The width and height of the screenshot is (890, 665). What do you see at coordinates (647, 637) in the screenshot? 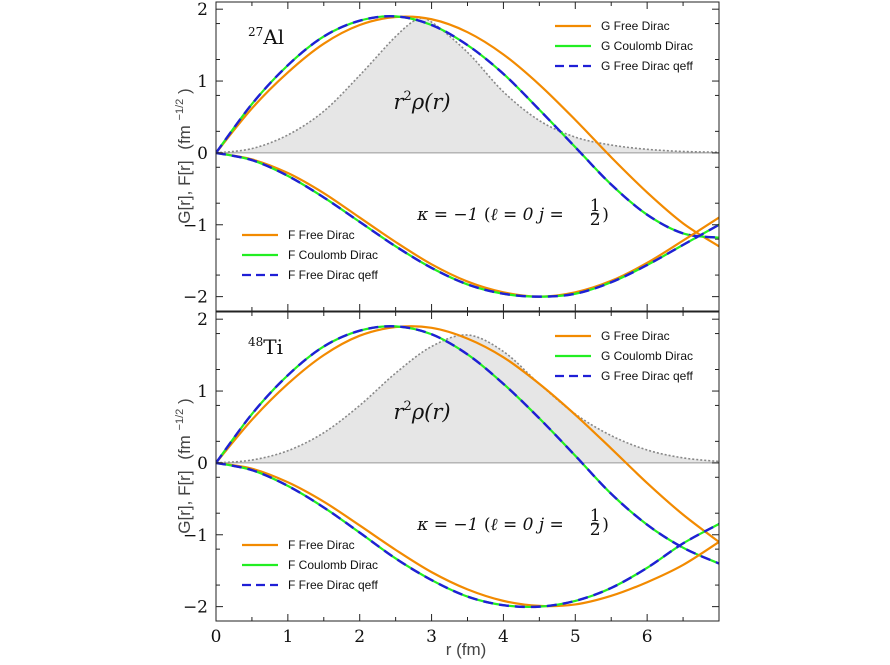
I see `x-tick-label: 6` at bounding box center [647, 637].